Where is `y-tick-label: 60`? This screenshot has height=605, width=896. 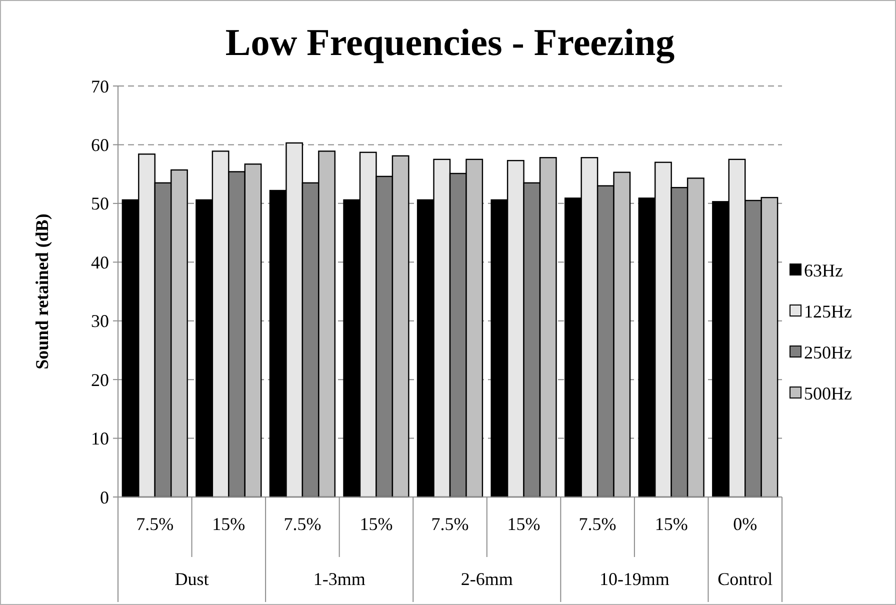
y-tick-label: 60 is located at coordinates (100, 145).